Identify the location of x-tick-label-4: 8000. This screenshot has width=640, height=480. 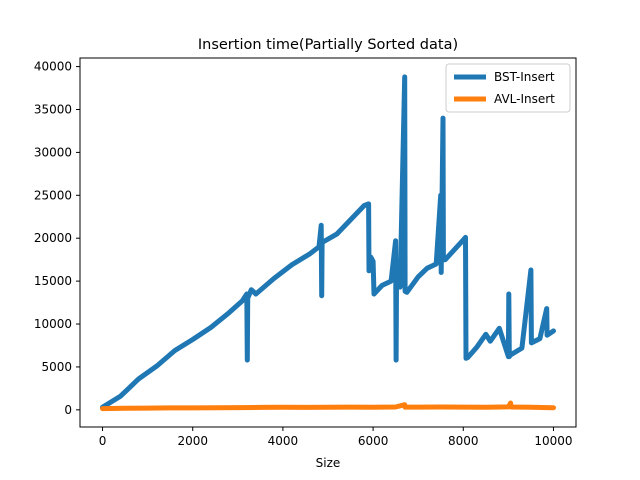
(463, 441).